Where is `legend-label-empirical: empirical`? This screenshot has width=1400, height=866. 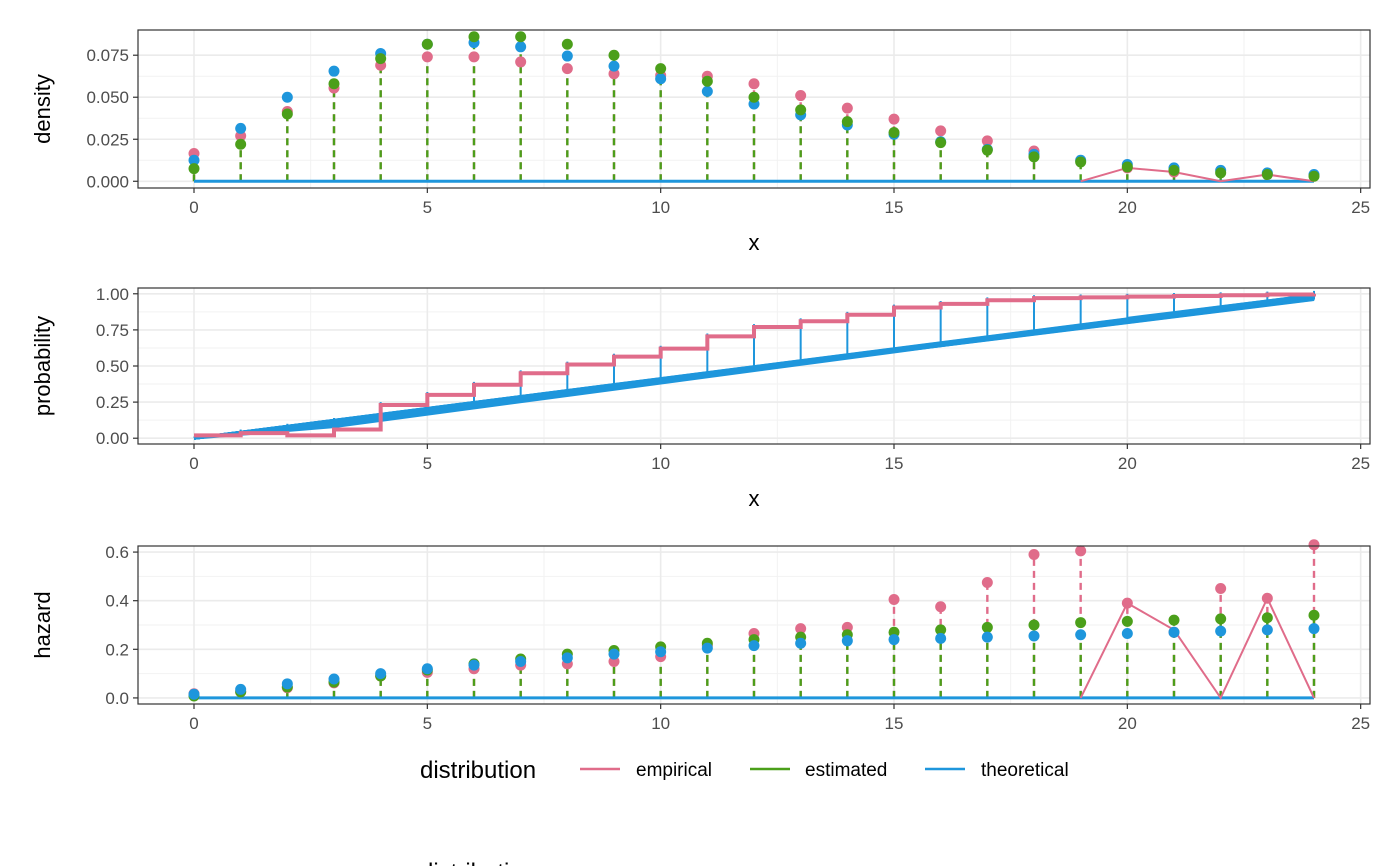
legend-label-empirical: empirical is located at coordinates (674, 770).